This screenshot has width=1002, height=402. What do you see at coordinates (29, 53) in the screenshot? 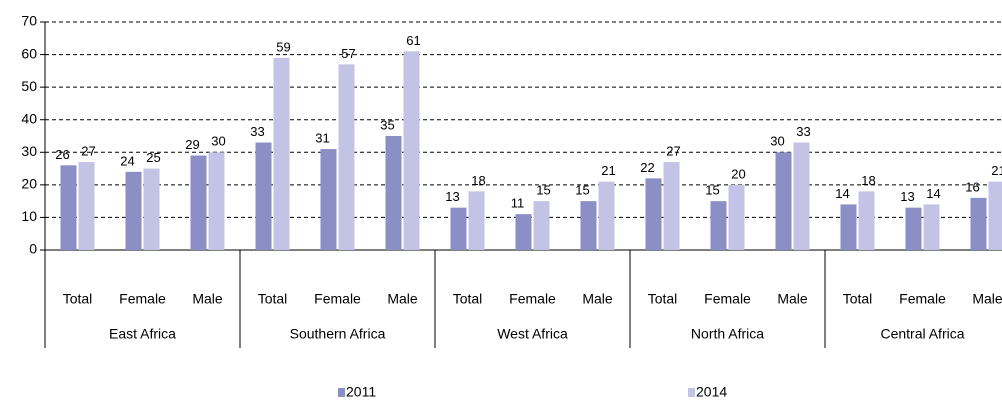
I see `y-tick-label: 60` at bounding box center [29, 53].